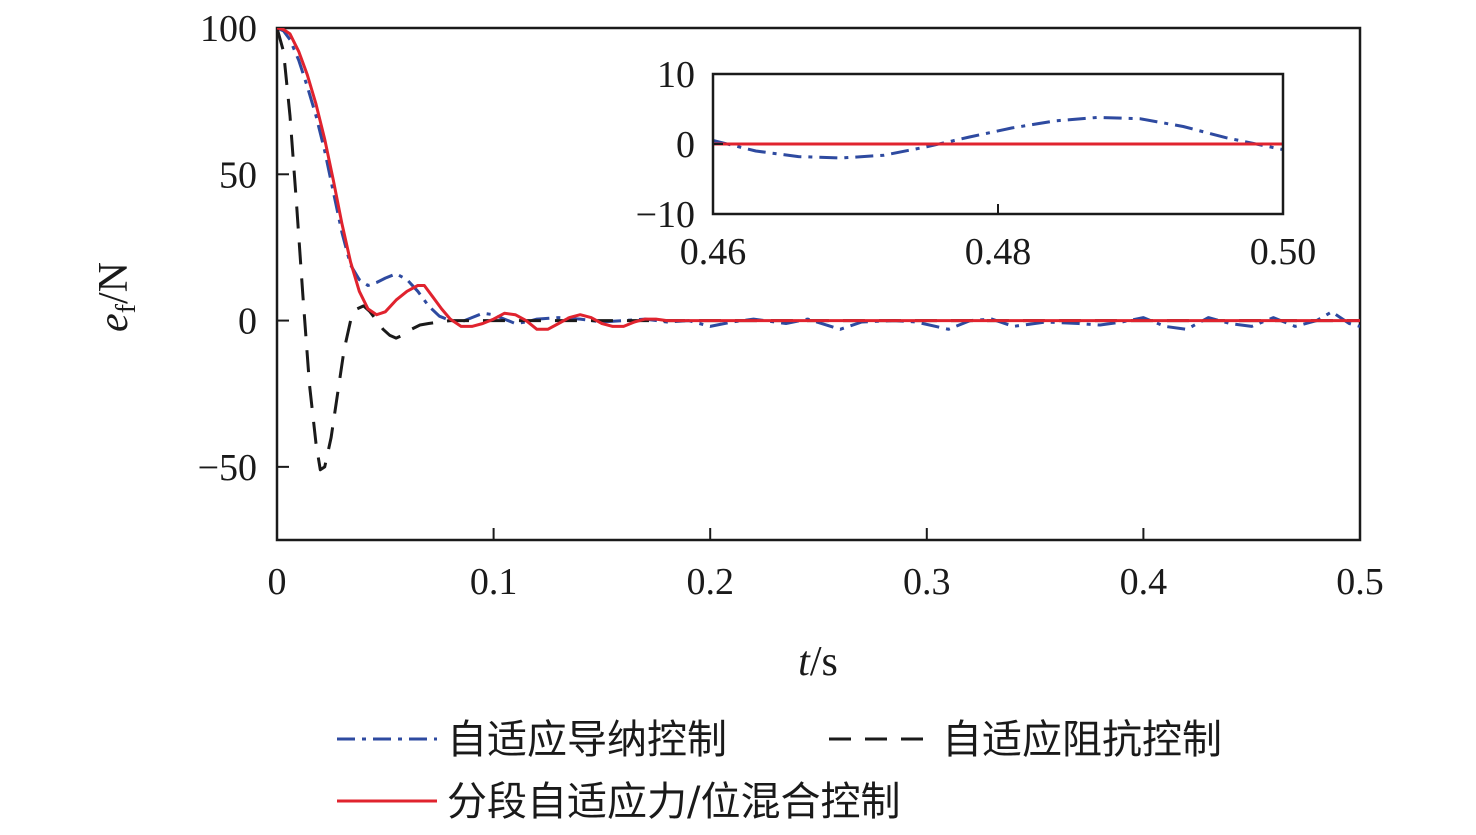 Image resolution: width=1476 pixels, height=835 pixels. Describe the element at coordinates (1082, 740) in the screenshot. I see `legend-label-impedance: 自适应阻抗控制` at that location.